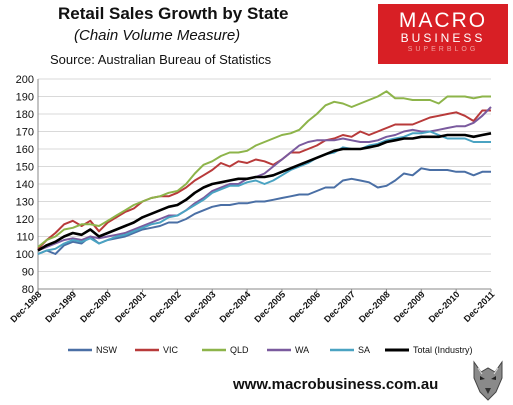  Describe the element at coordinates (107, 350) in the screenshot. I see `legend-label: NSW` at that location.